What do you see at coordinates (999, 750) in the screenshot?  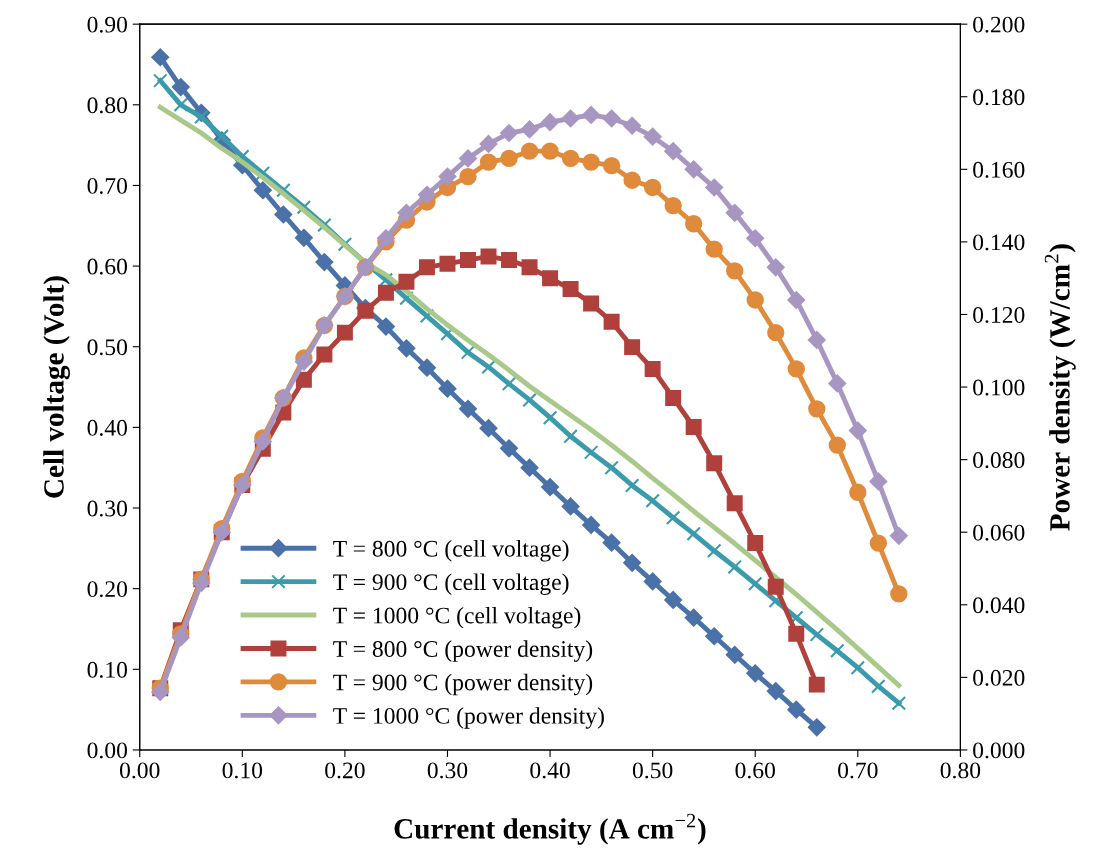 I see `y2-tick-label: 0.000` at bounding box center [999, 750].